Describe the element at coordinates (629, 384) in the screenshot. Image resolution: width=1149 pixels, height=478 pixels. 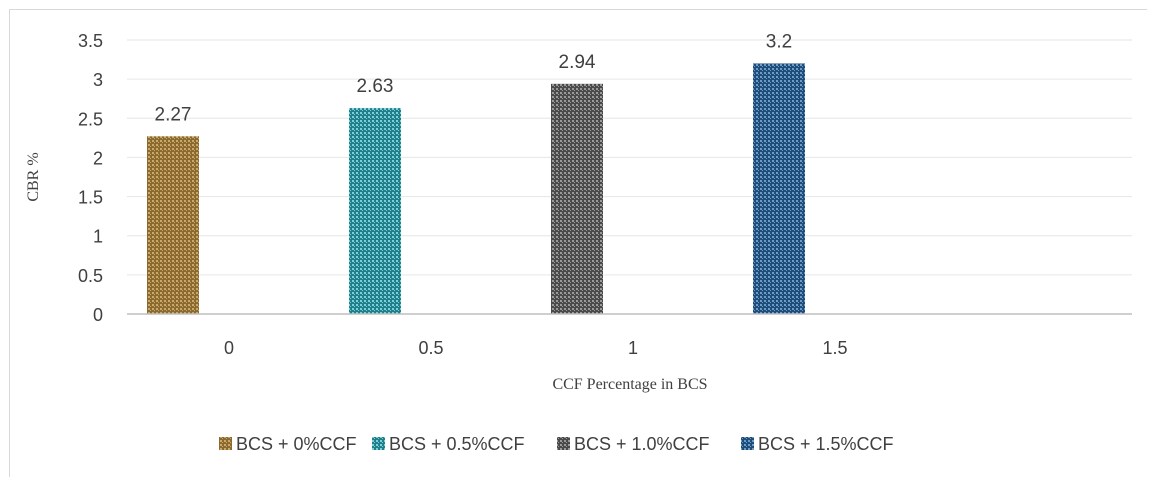
I see `x-axis-title: CCF Percentage in BCS` at that location.